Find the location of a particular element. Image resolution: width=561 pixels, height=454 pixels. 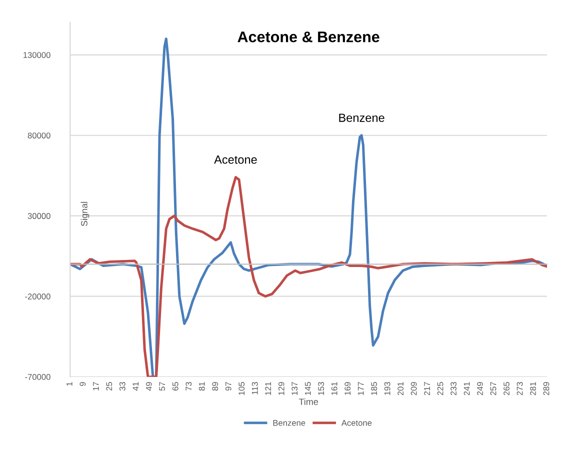

x-tick-label: 41 is located at coordinates (135, 386).